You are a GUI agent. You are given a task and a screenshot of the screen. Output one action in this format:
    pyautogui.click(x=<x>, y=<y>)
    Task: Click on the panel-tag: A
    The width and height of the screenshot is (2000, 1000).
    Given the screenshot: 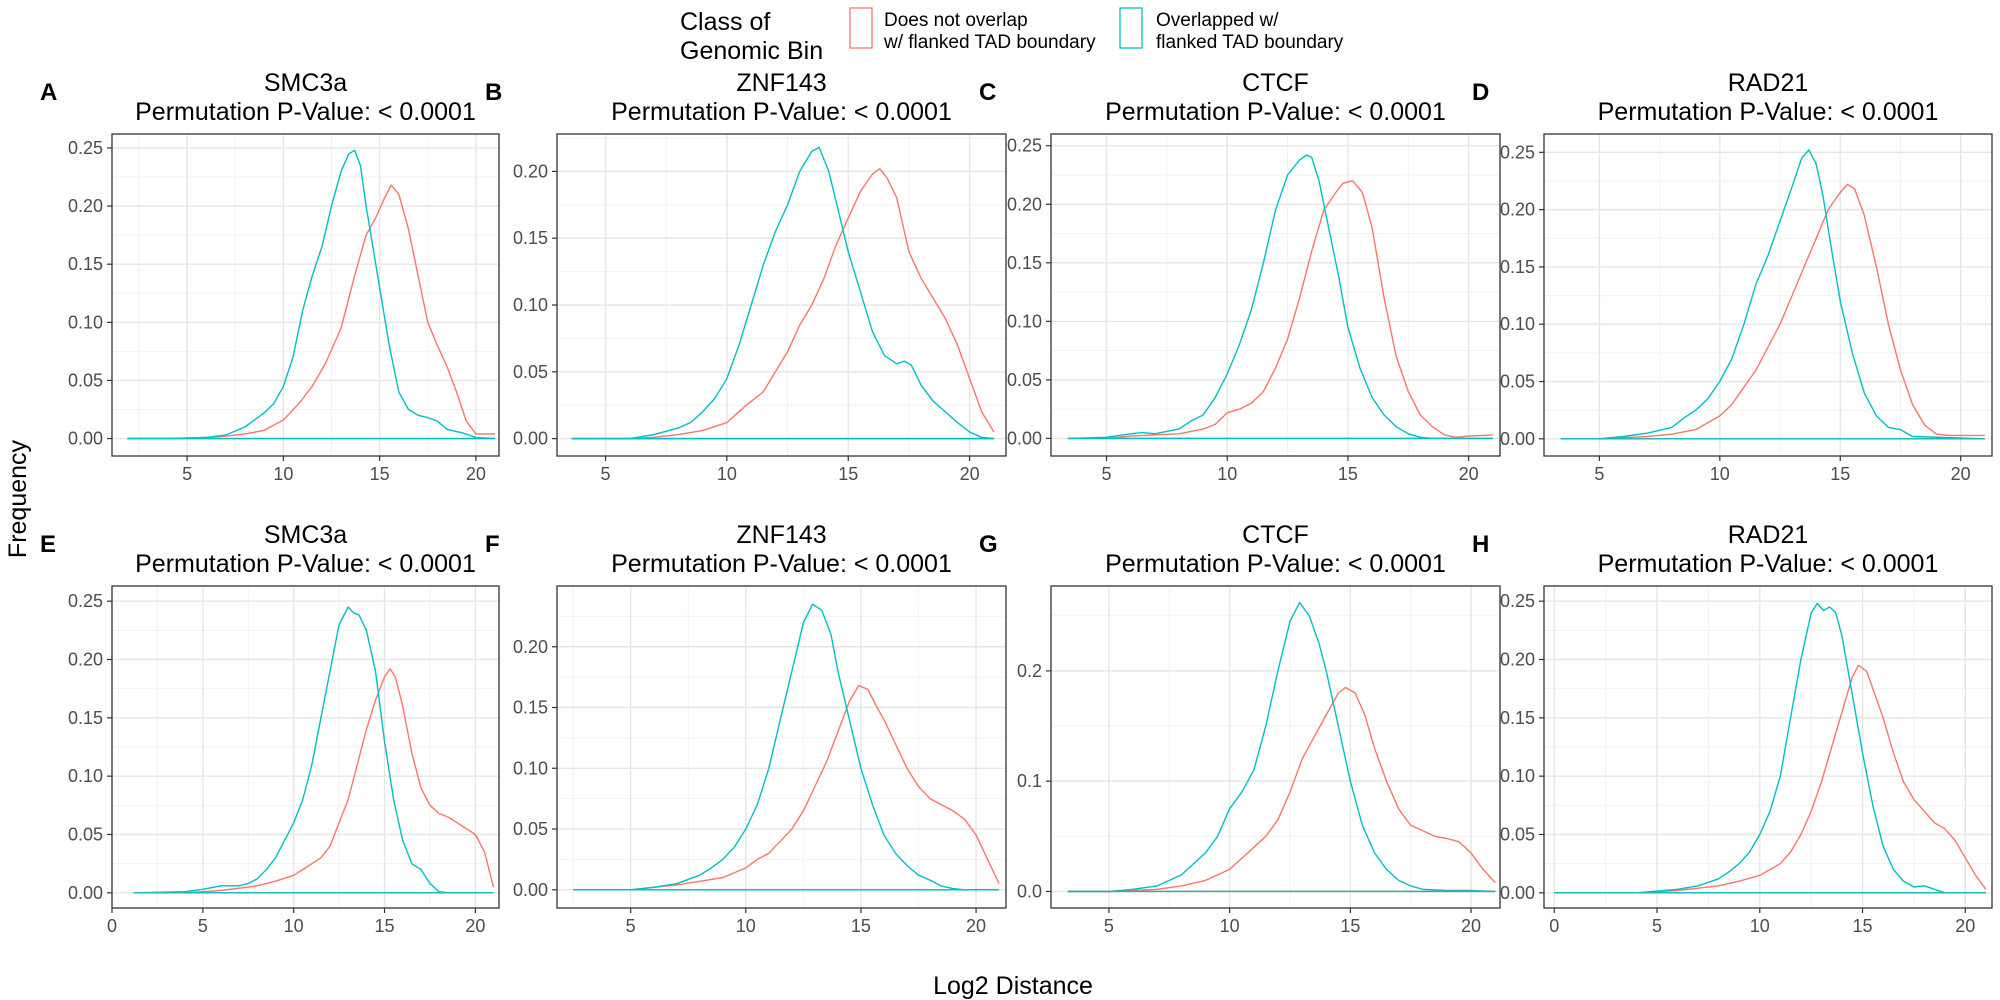 What is the action you would take?
    pyautogui.click(x=48, y=92)
    